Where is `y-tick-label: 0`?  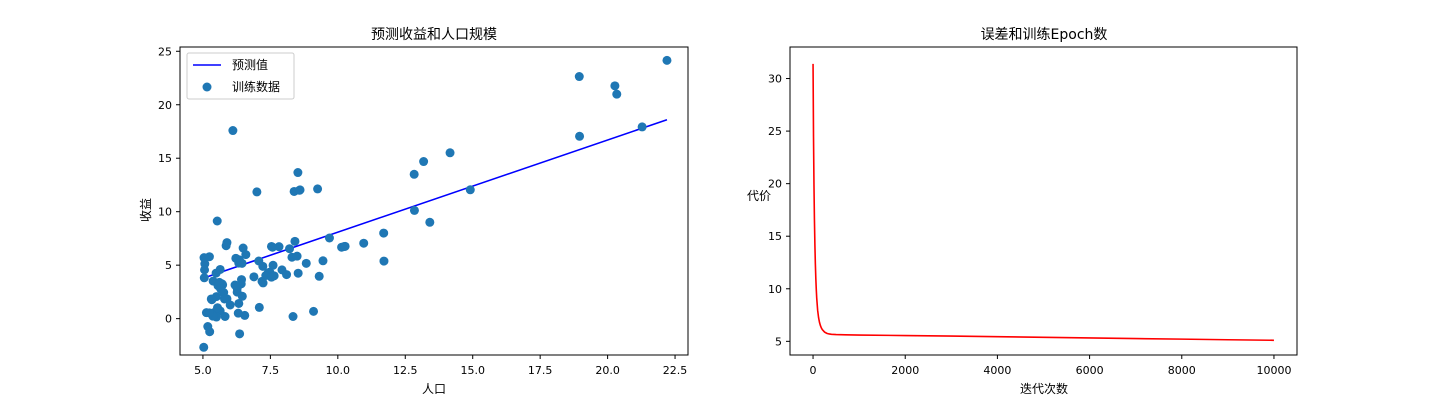
y-tick-label: 0 is located at coordinates (168, 319).